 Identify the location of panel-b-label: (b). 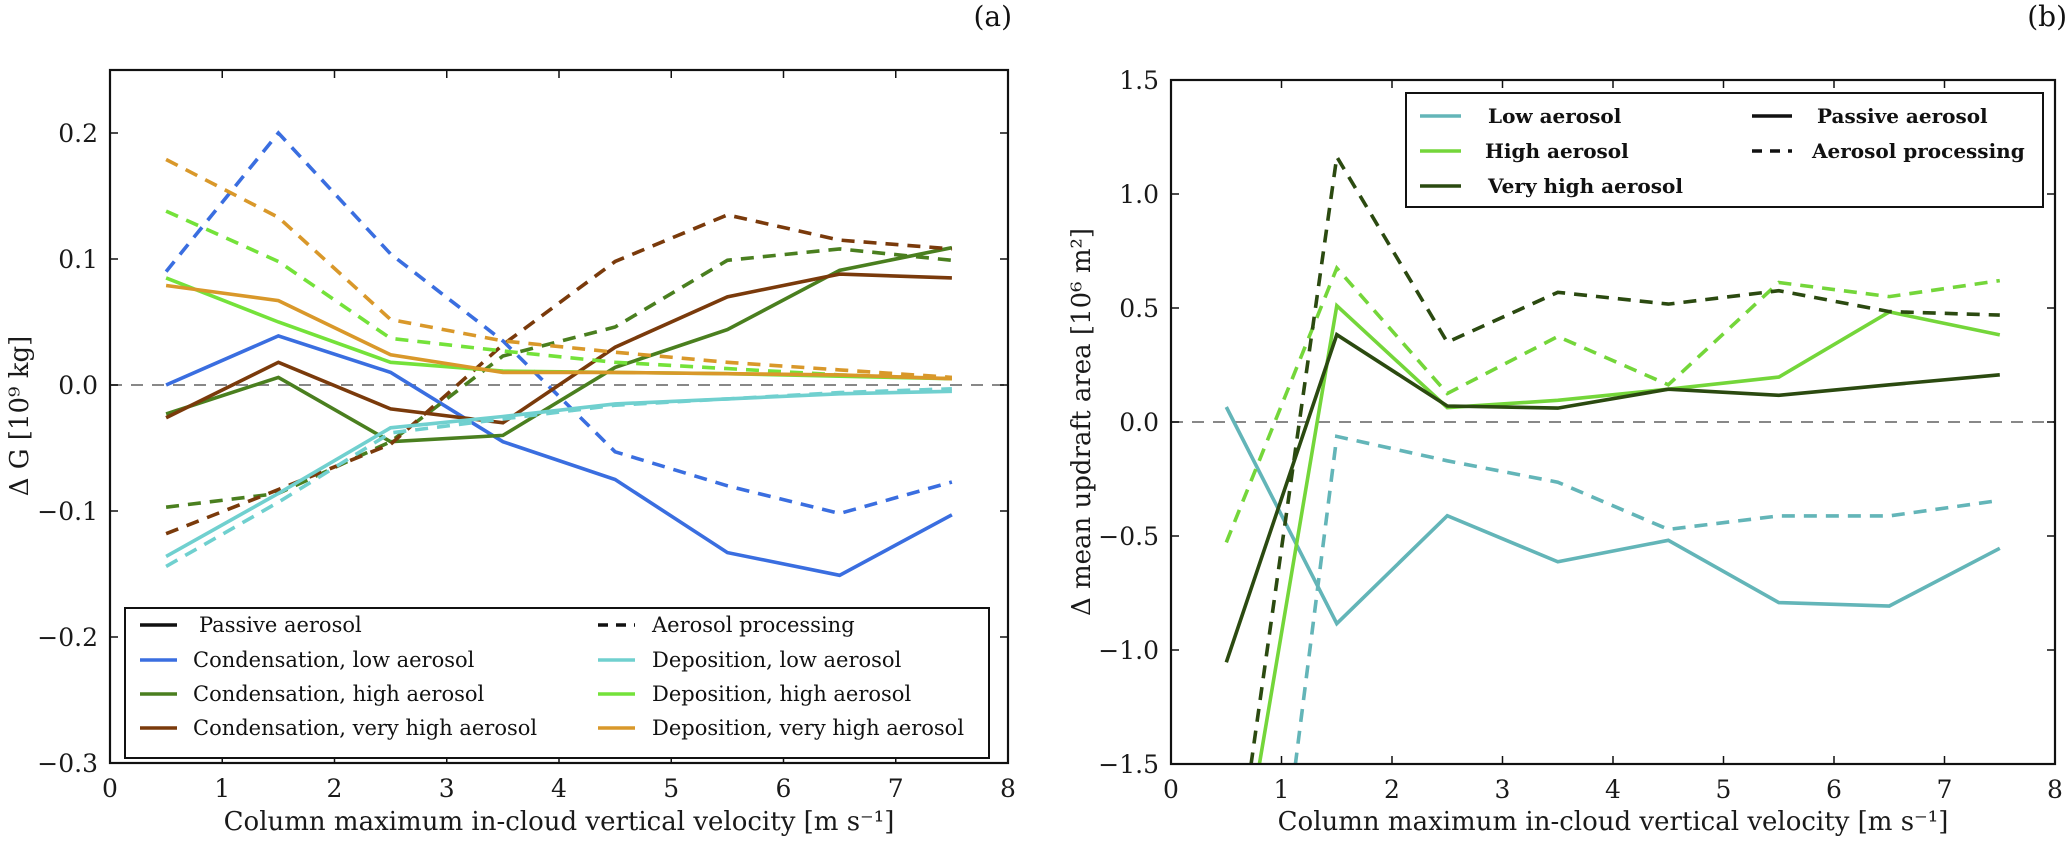
(2047, 16).